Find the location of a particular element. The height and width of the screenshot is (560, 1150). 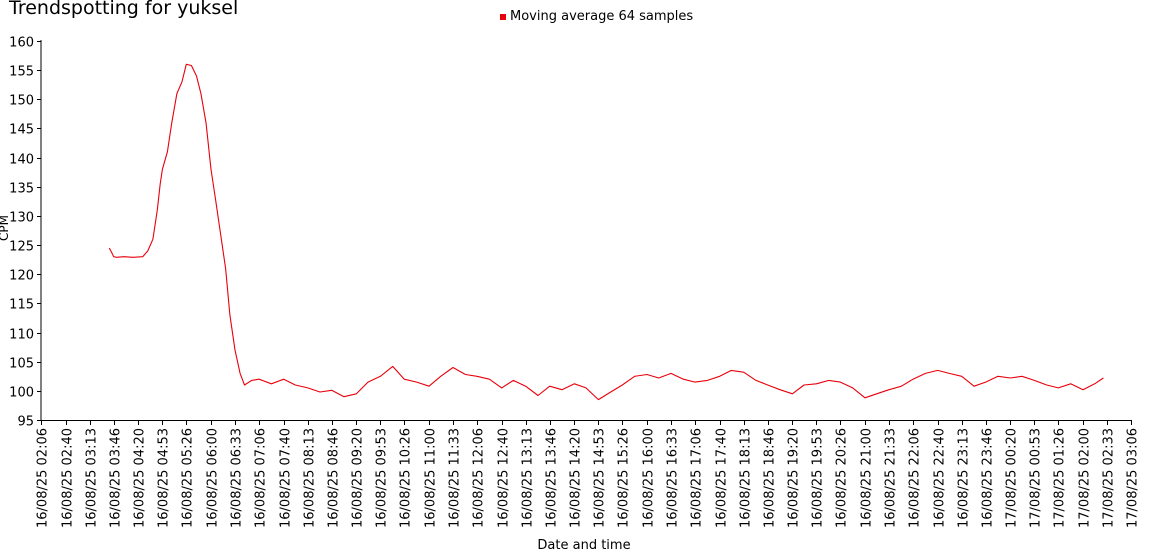

x-tick-label: 16/08/25 09:53 is located at coordinates (382, 478).